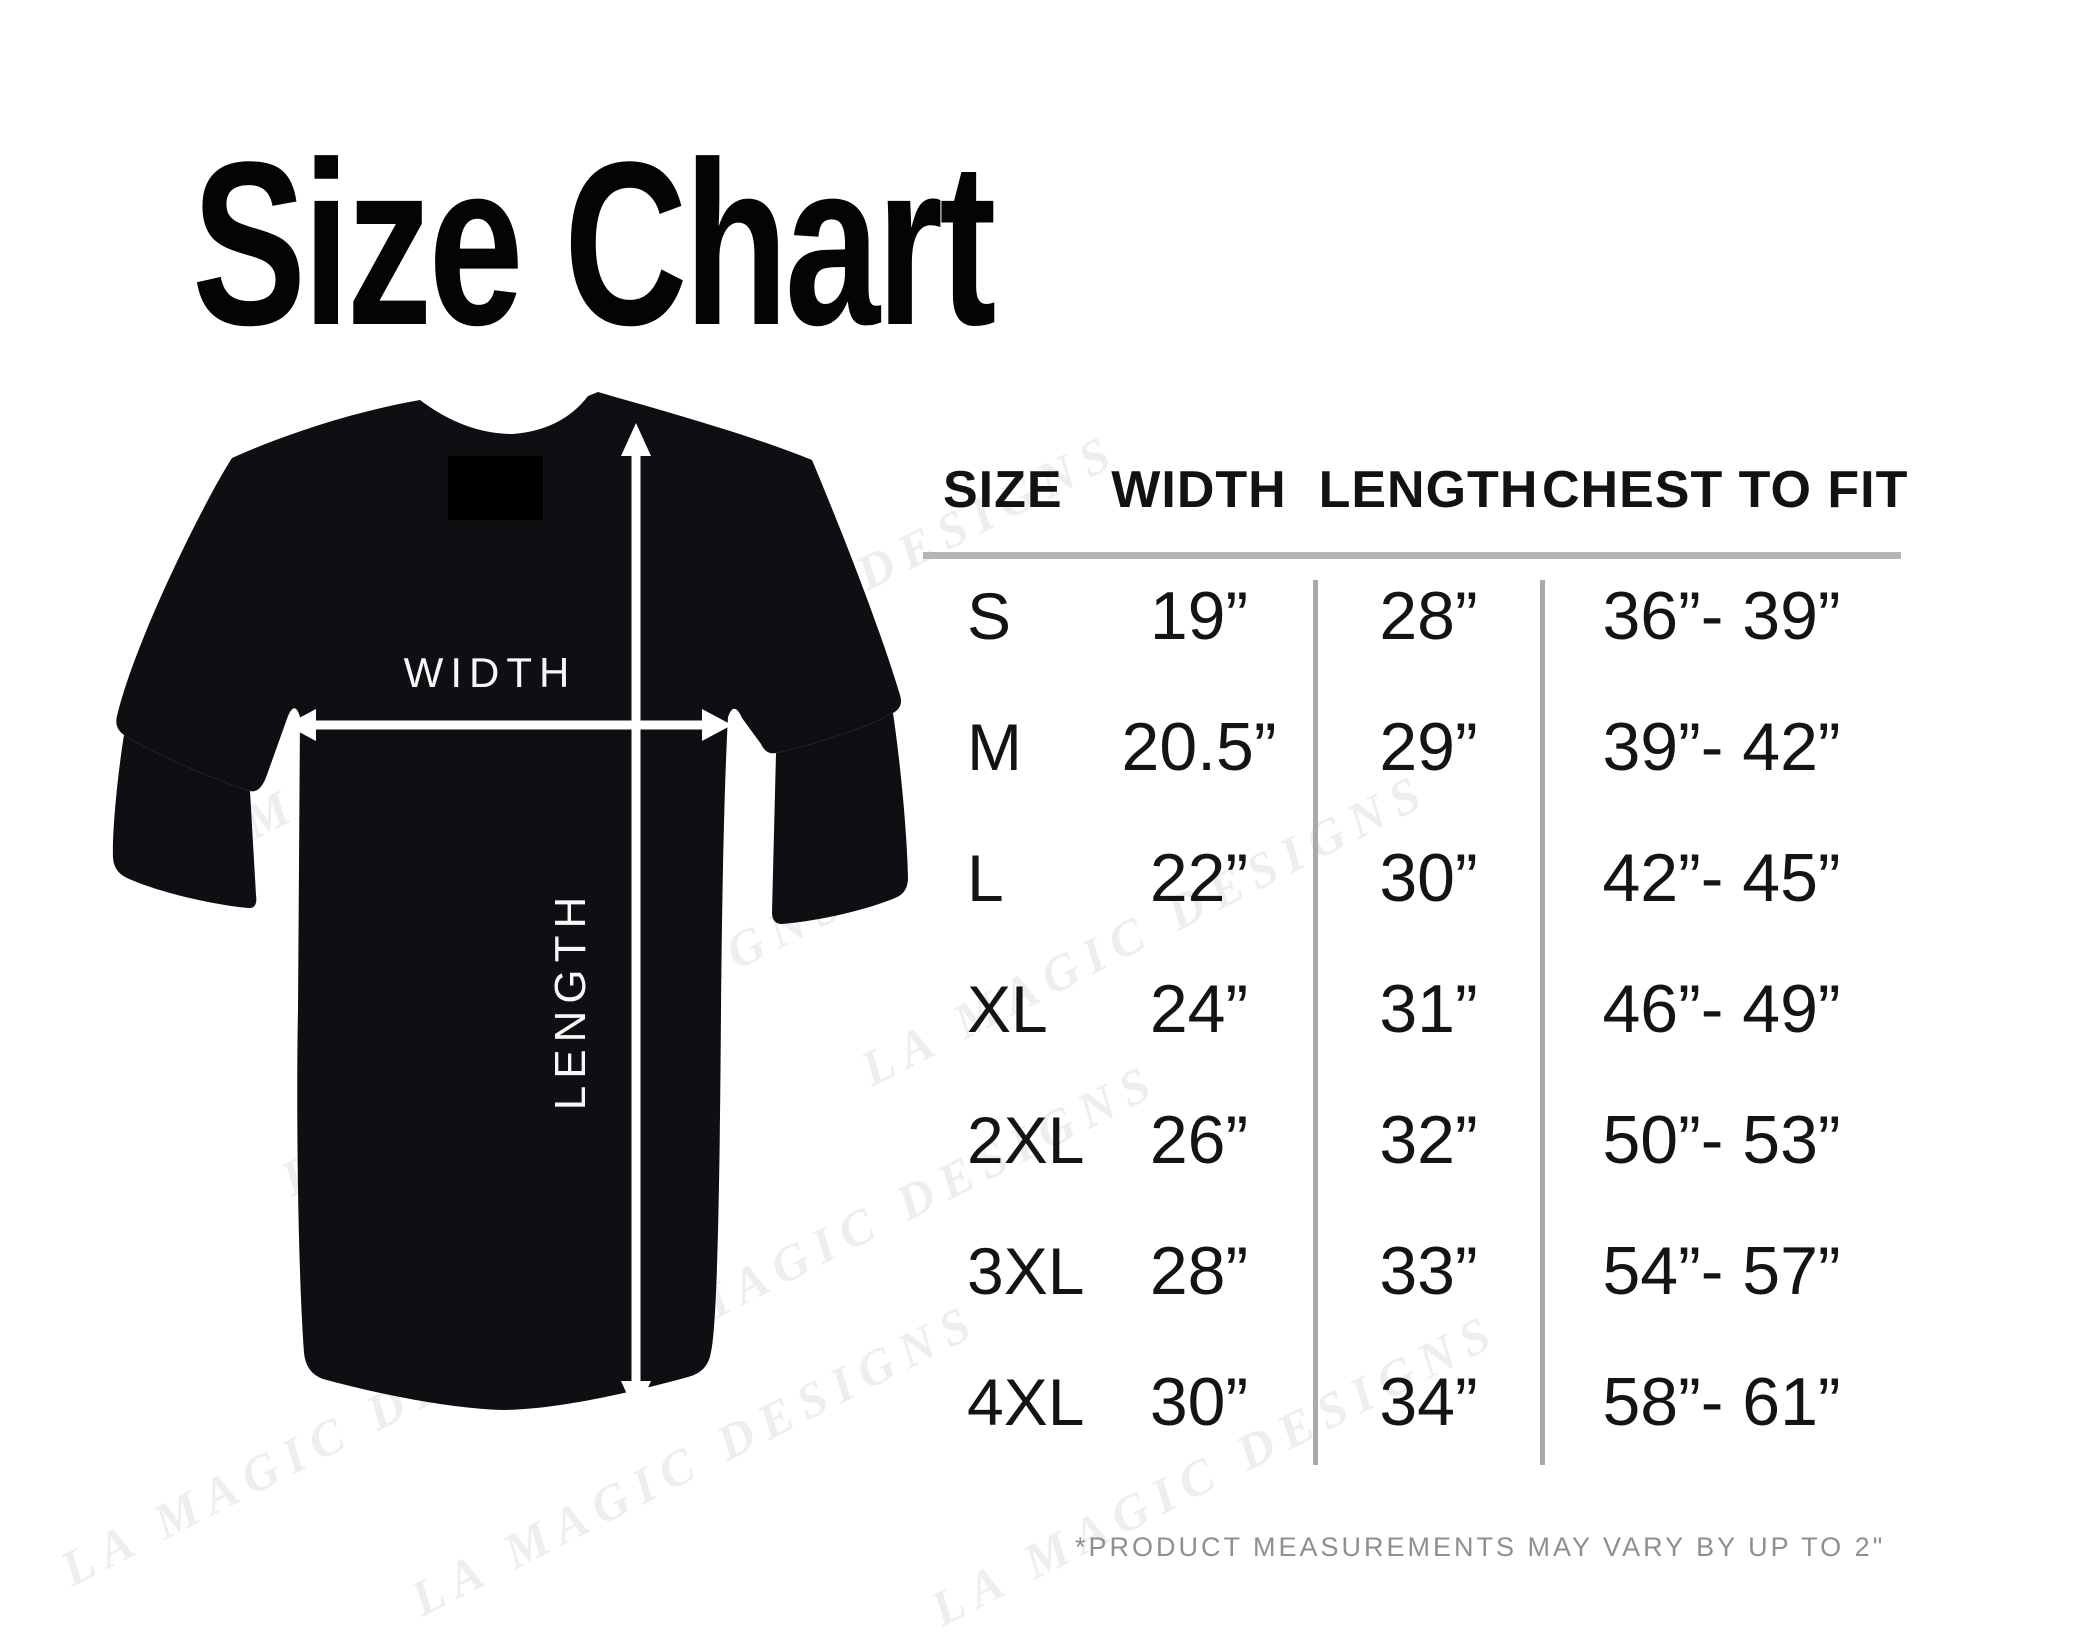 This screenshot has width=2100, height=1650. What do you see at coordinates (1026, 1139) in the screenshot?
I see `size-cell: 2XL` at bounding box center [1026, 1139].